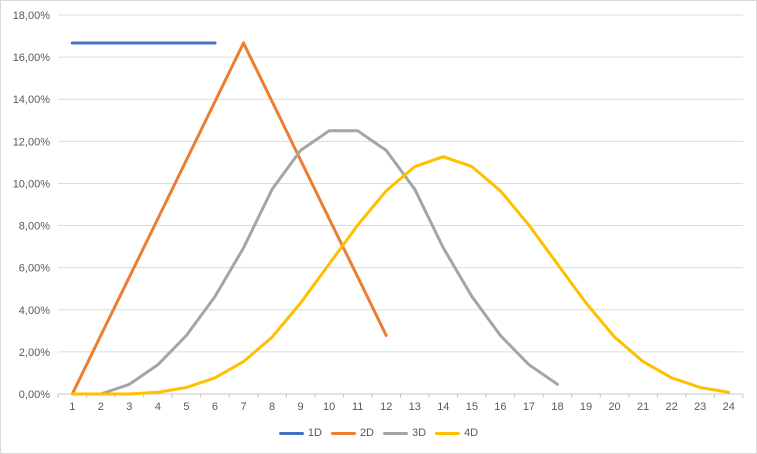 The width and height of the screenshot is (757, 454). What do you see at coordinates (301, 407) in the screenshot?
I see `x-axis-label: 9` at bounding box center [301, 407].